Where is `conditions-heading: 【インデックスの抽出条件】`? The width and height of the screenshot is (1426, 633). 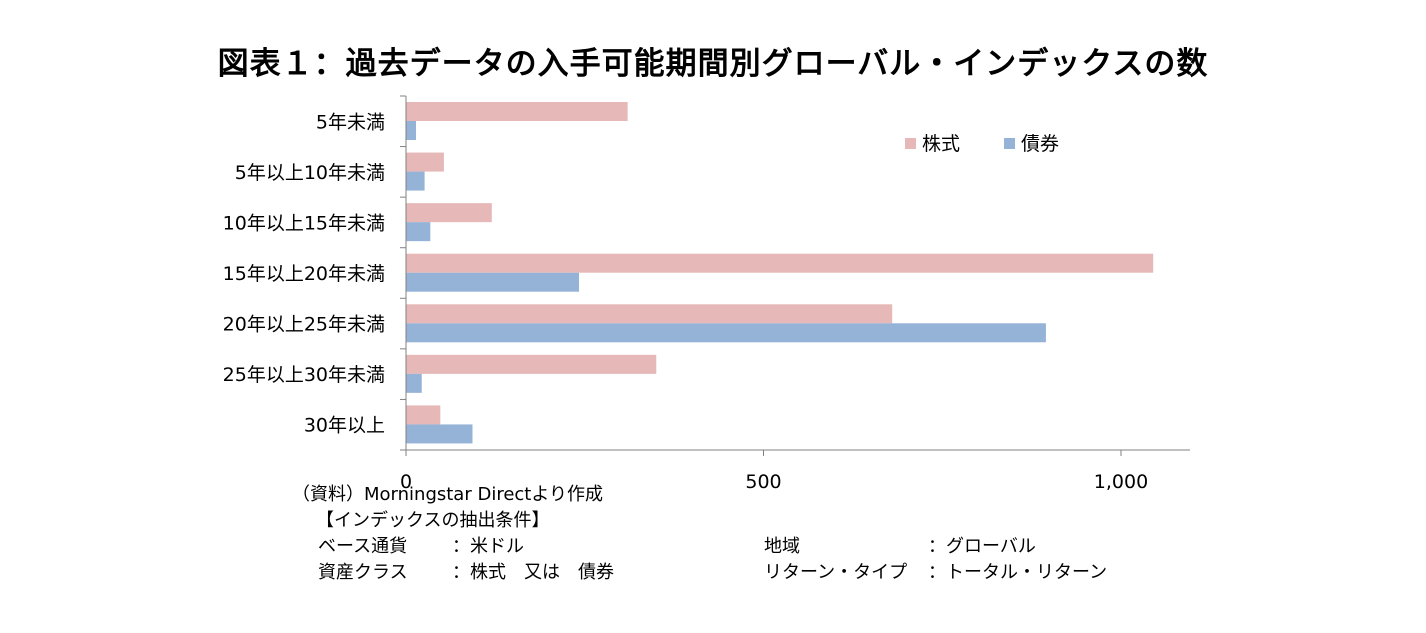 conditions-heading: 【インデックスの抽出条件】 is located at coordinates (433, 520).